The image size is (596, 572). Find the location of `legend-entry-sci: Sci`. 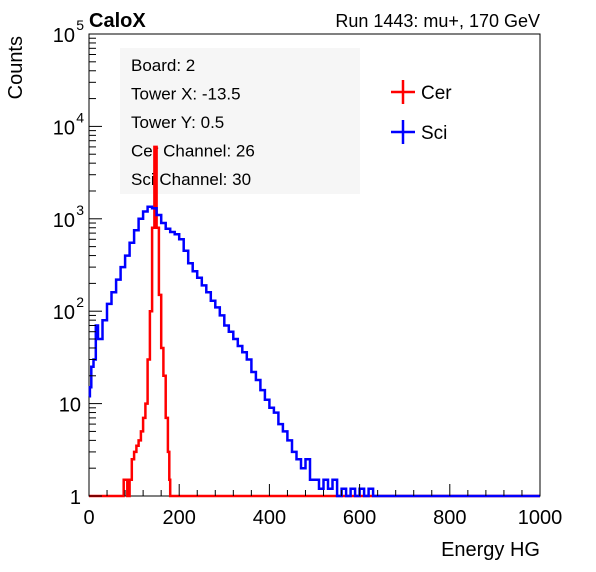

legend-entry-sci: Sci is located at coordinates (419, 132).